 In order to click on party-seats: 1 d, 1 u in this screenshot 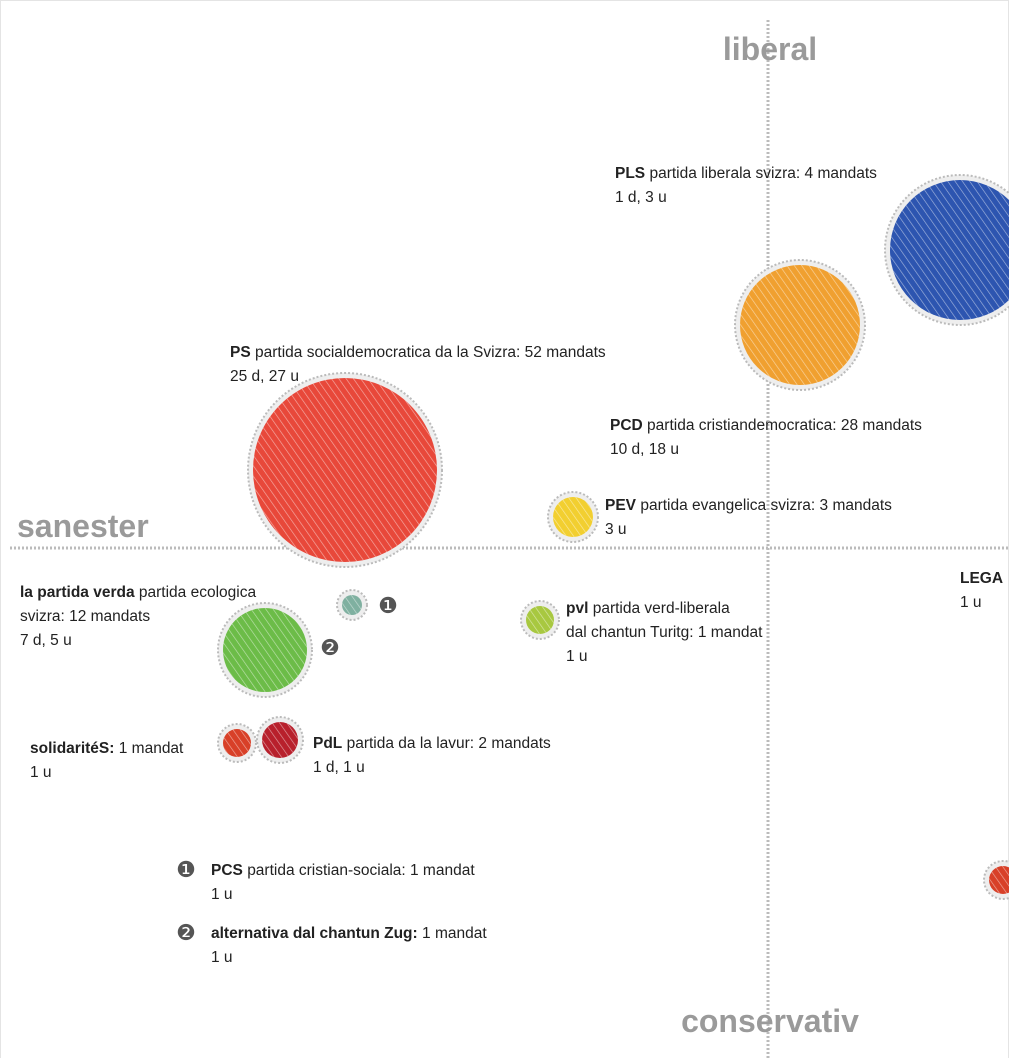, I will do `click(339, 767)`.